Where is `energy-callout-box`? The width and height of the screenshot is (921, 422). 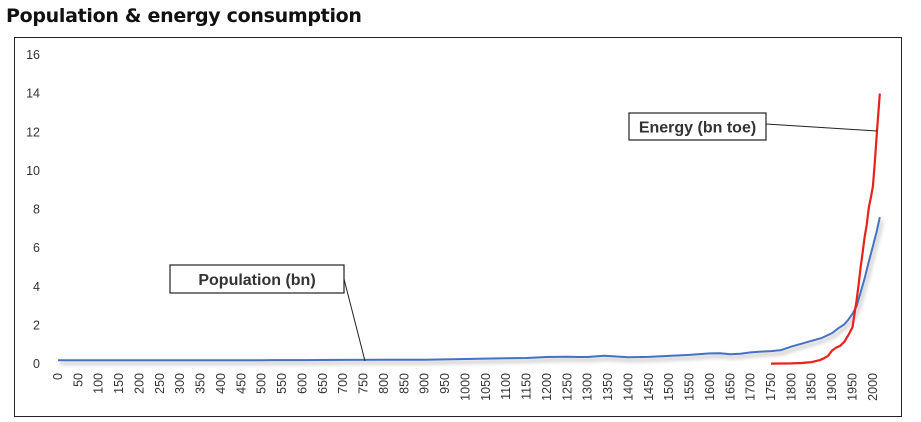 energy-callout-box is located at coordinates (697, 126).